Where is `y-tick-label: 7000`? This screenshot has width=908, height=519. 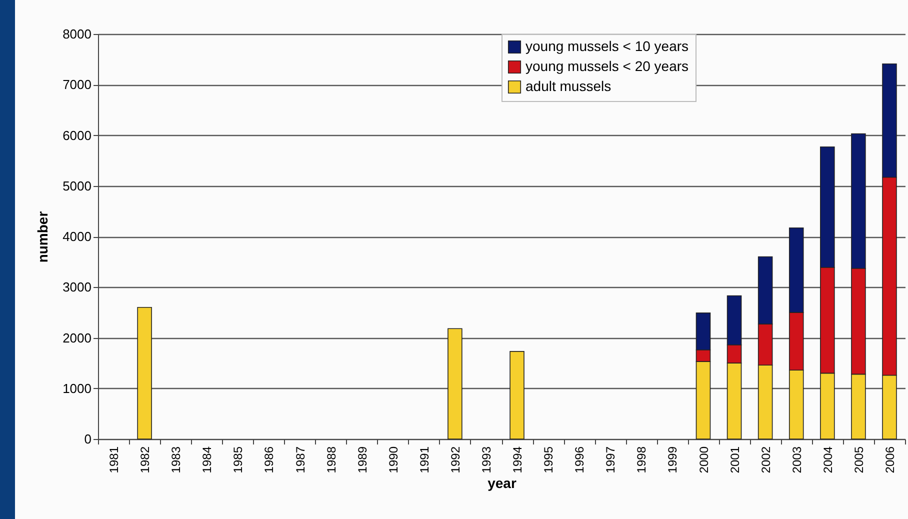 y-tick-label: 7000 is located at coordinates (77, 84).